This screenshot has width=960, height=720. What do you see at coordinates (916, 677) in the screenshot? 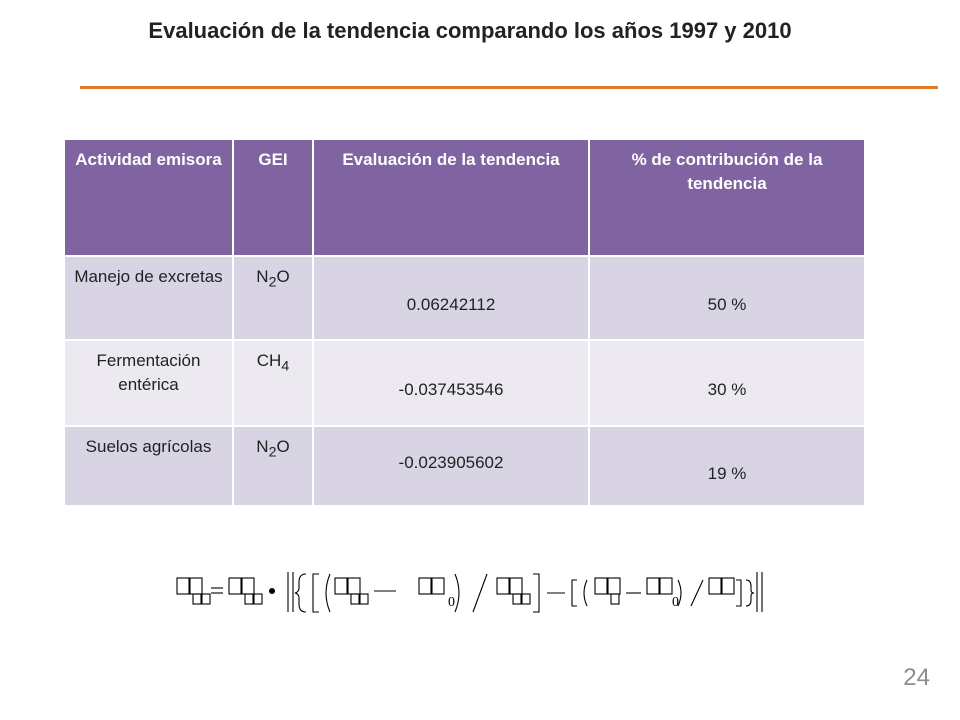
I see `slide-number: 24` at bounding box center [916, 677].